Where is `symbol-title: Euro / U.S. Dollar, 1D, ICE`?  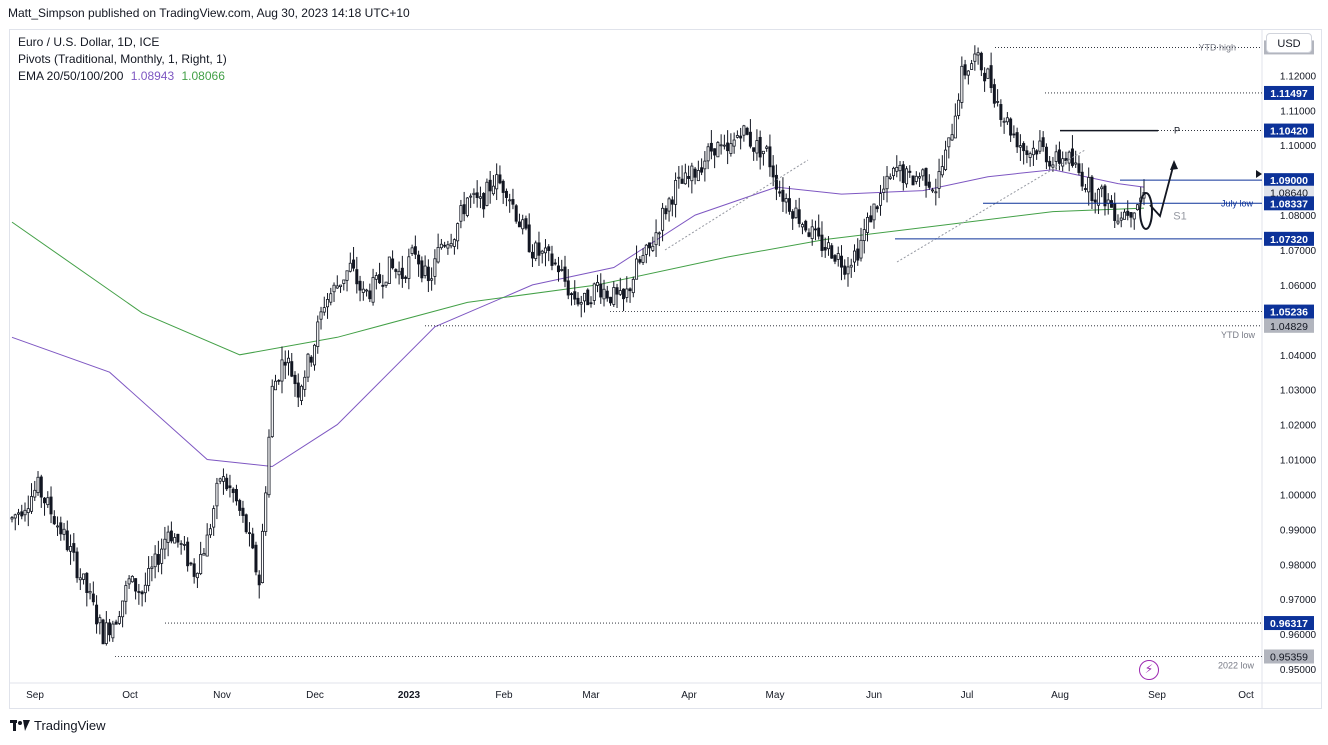 symbol-title: Euro / U.S. Dollar, 1D, ICE is located at coordinates (89, 42).